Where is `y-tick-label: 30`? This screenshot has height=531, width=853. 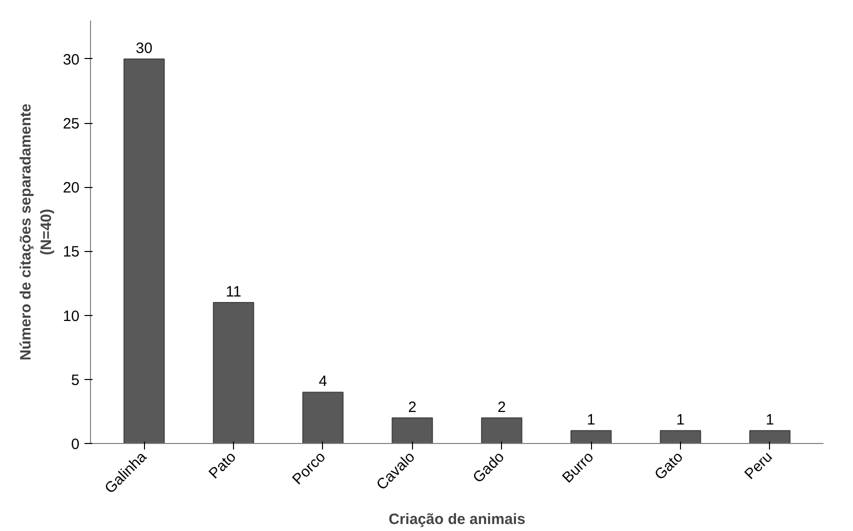
y-tick-label: 30 is located at coordinates (71, 59).